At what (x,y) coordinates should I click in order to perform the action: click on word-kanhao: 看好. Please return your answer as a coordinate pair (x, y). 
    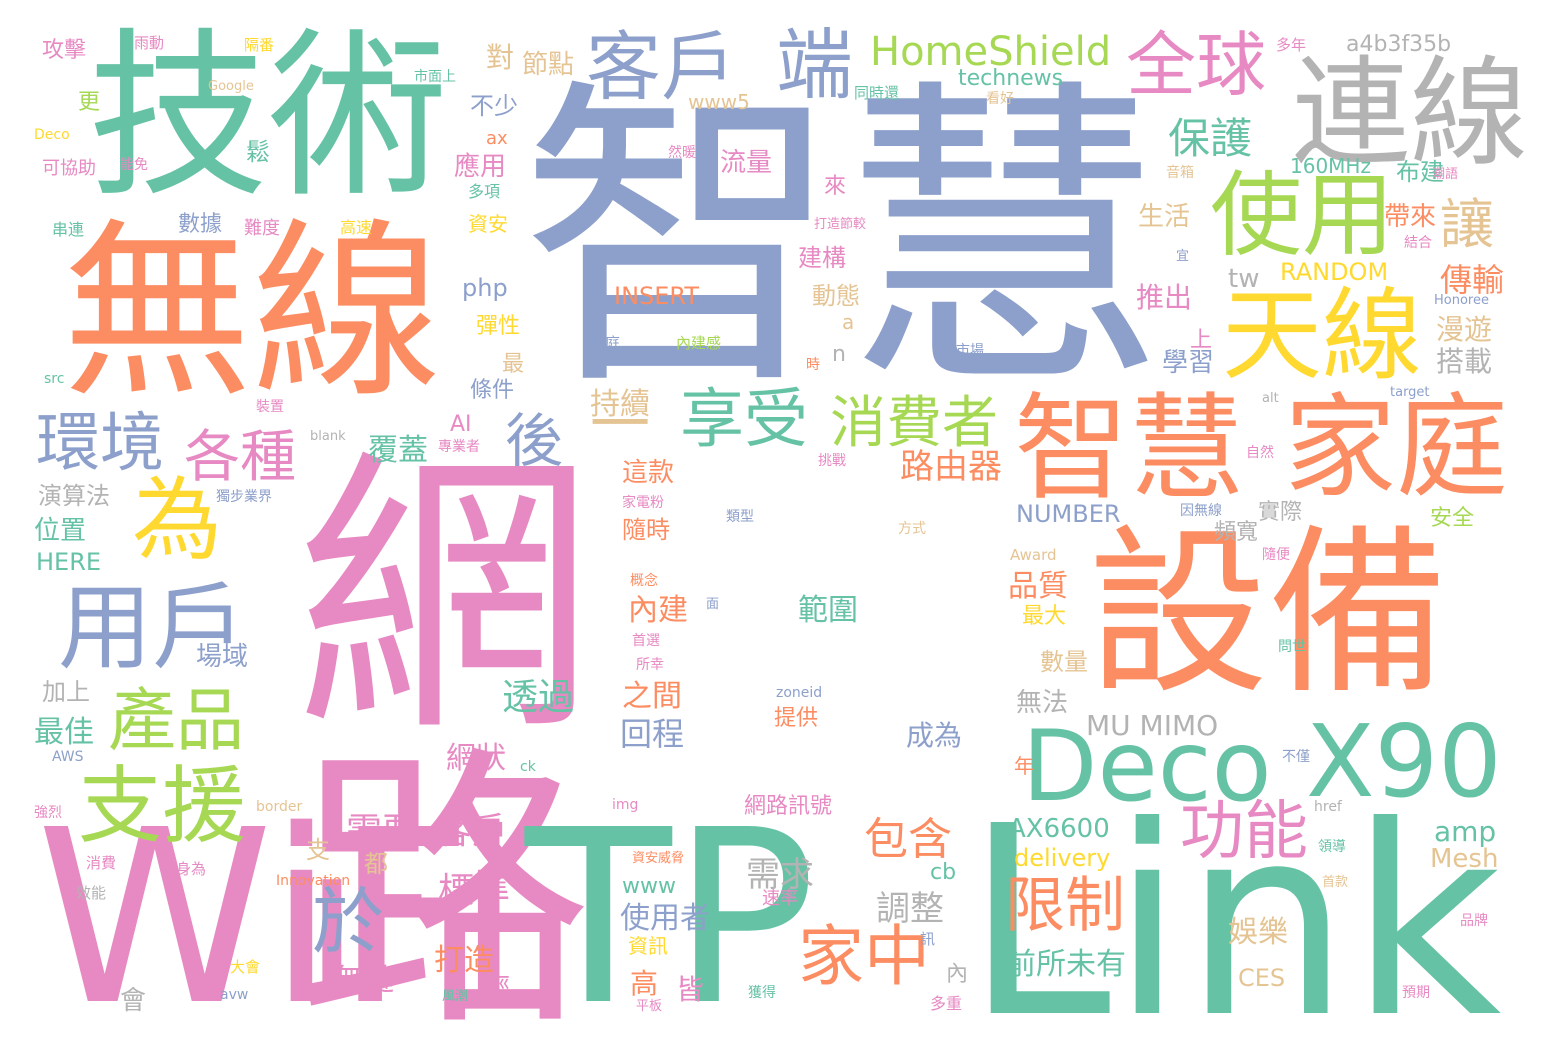
    Looking at the image, I should click on (1000, 99).